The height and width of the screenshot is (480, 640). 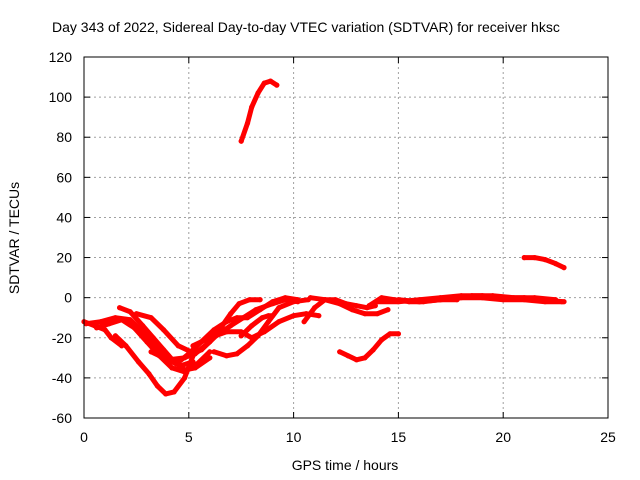 What do you see at coordinates (257, 326) in the screenshot?
I see `series-s11` at bounding box center [257, 326].